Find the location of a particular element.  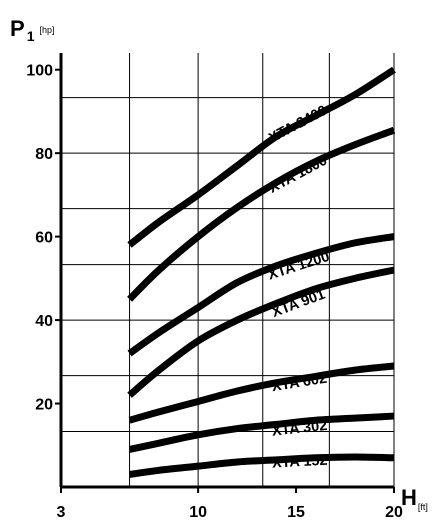

y-tick-label: 60 is located at coordinates (44, 238).